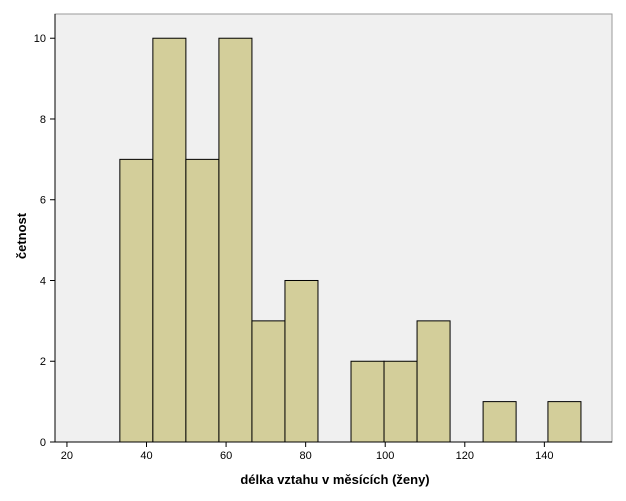 The image size is (626, 501). Describe the element at coordinates (146, 456) in the screenshot. I see `x-tick-label: 40` at that location.